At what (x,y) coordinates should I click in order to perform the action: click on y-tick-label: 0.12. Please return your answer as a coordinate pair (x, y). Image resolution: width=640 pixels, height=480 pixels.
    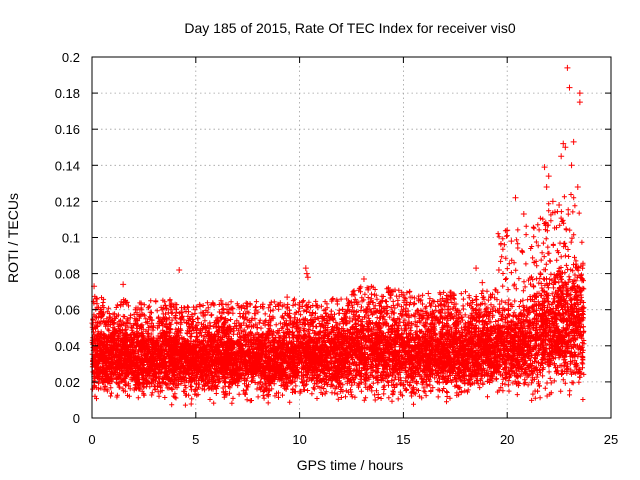
    Looking at the image, I should click on (67, 201).